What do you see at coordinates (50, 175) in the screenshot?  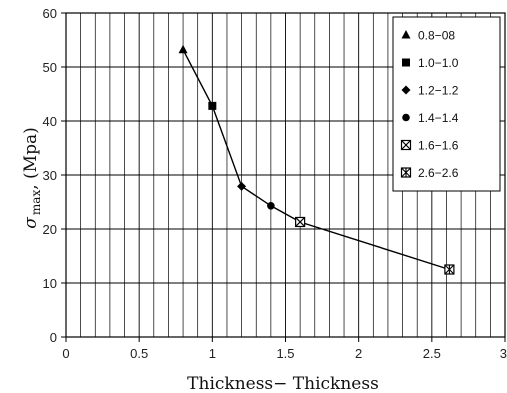 I see `y-tick-label: 30` at bounding box center [50, 175].